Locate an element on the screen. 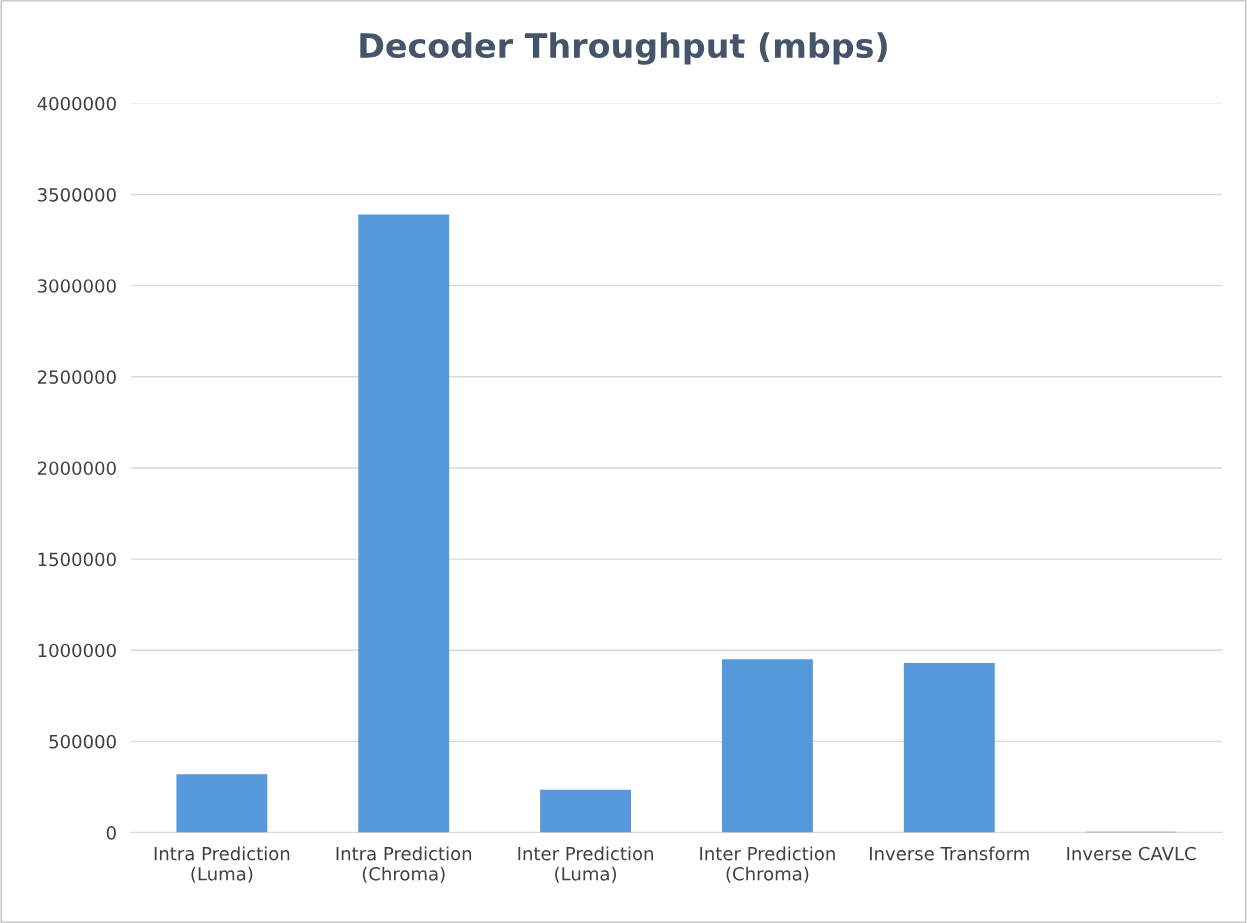 The height and width of the screenshot is (923, 1247). x-tick-label: Inter Prediction (Chroma) is located at coordinates (767, 864).